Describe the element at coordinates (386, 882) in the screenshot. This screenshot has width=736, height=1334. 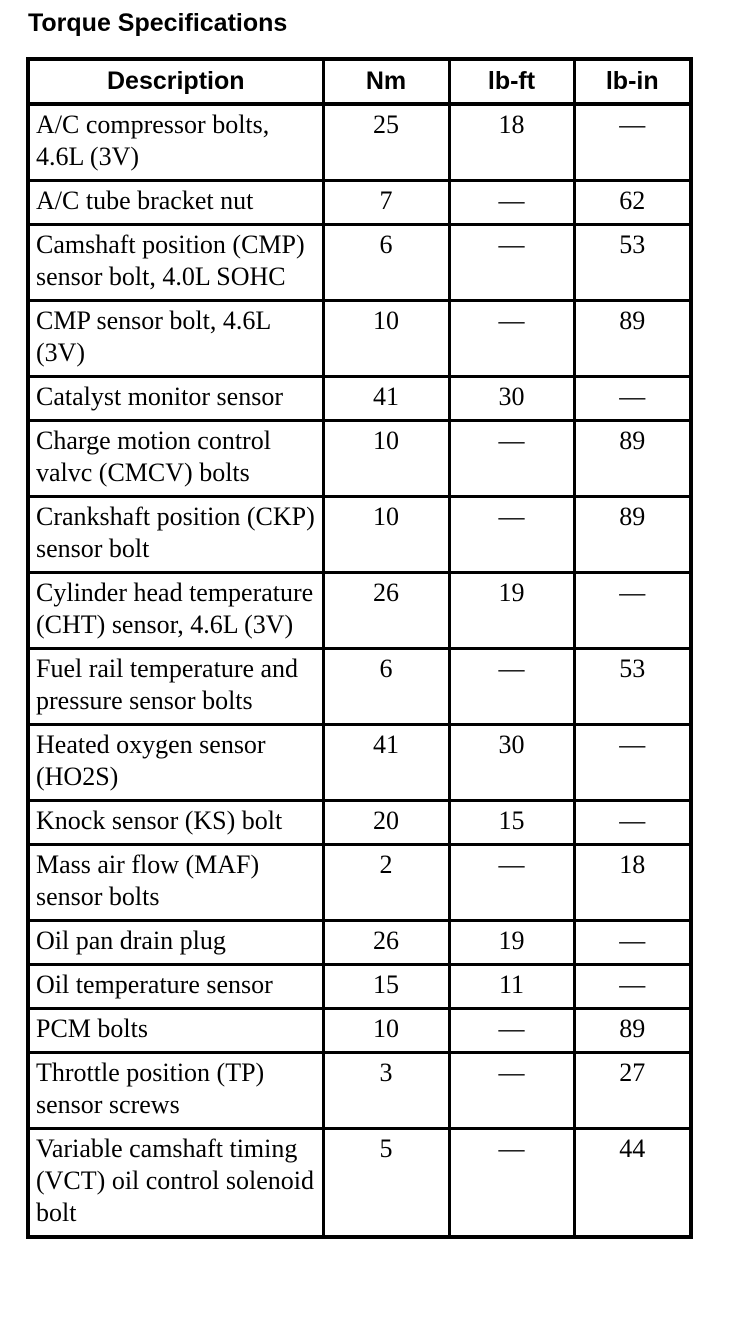
I see `cell-nm-value: 2` at that location.